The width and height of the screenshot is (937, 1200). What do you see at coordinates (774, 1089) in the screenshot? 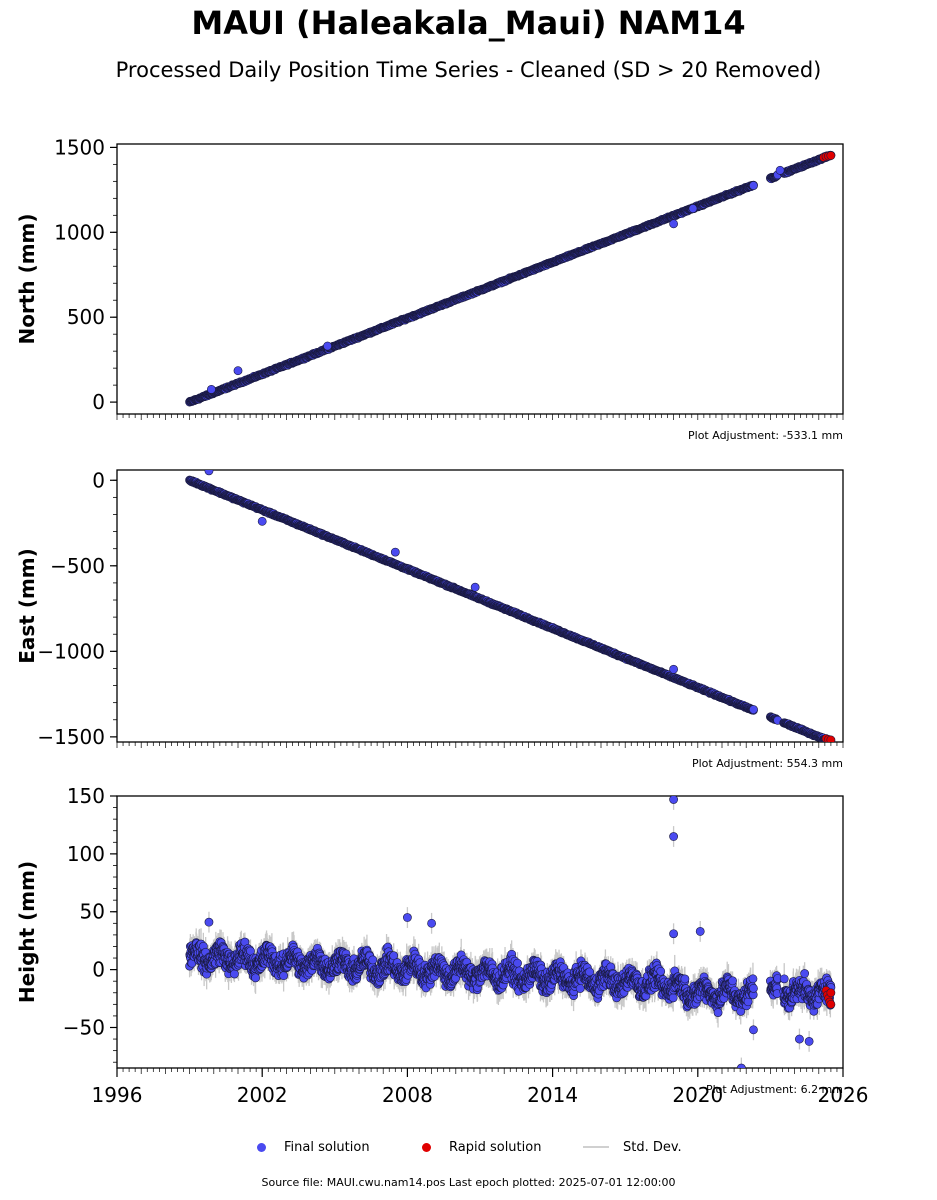
I see `plot-adjustment: Plot Adjustment: 6.2 mm` at bounding box center [774, 1089].